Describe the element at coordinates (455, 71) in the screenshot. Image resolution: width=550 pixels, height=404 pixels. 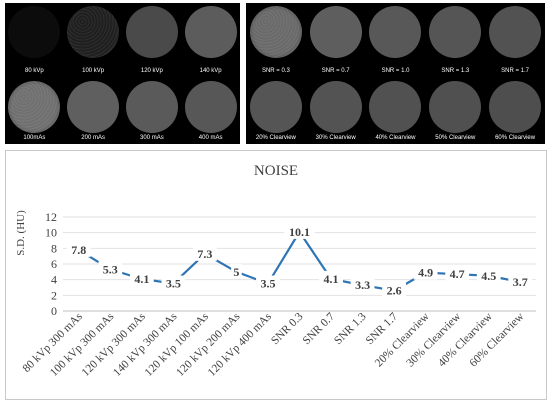
I see `phantom-label: SNR = 1.3` at that location.